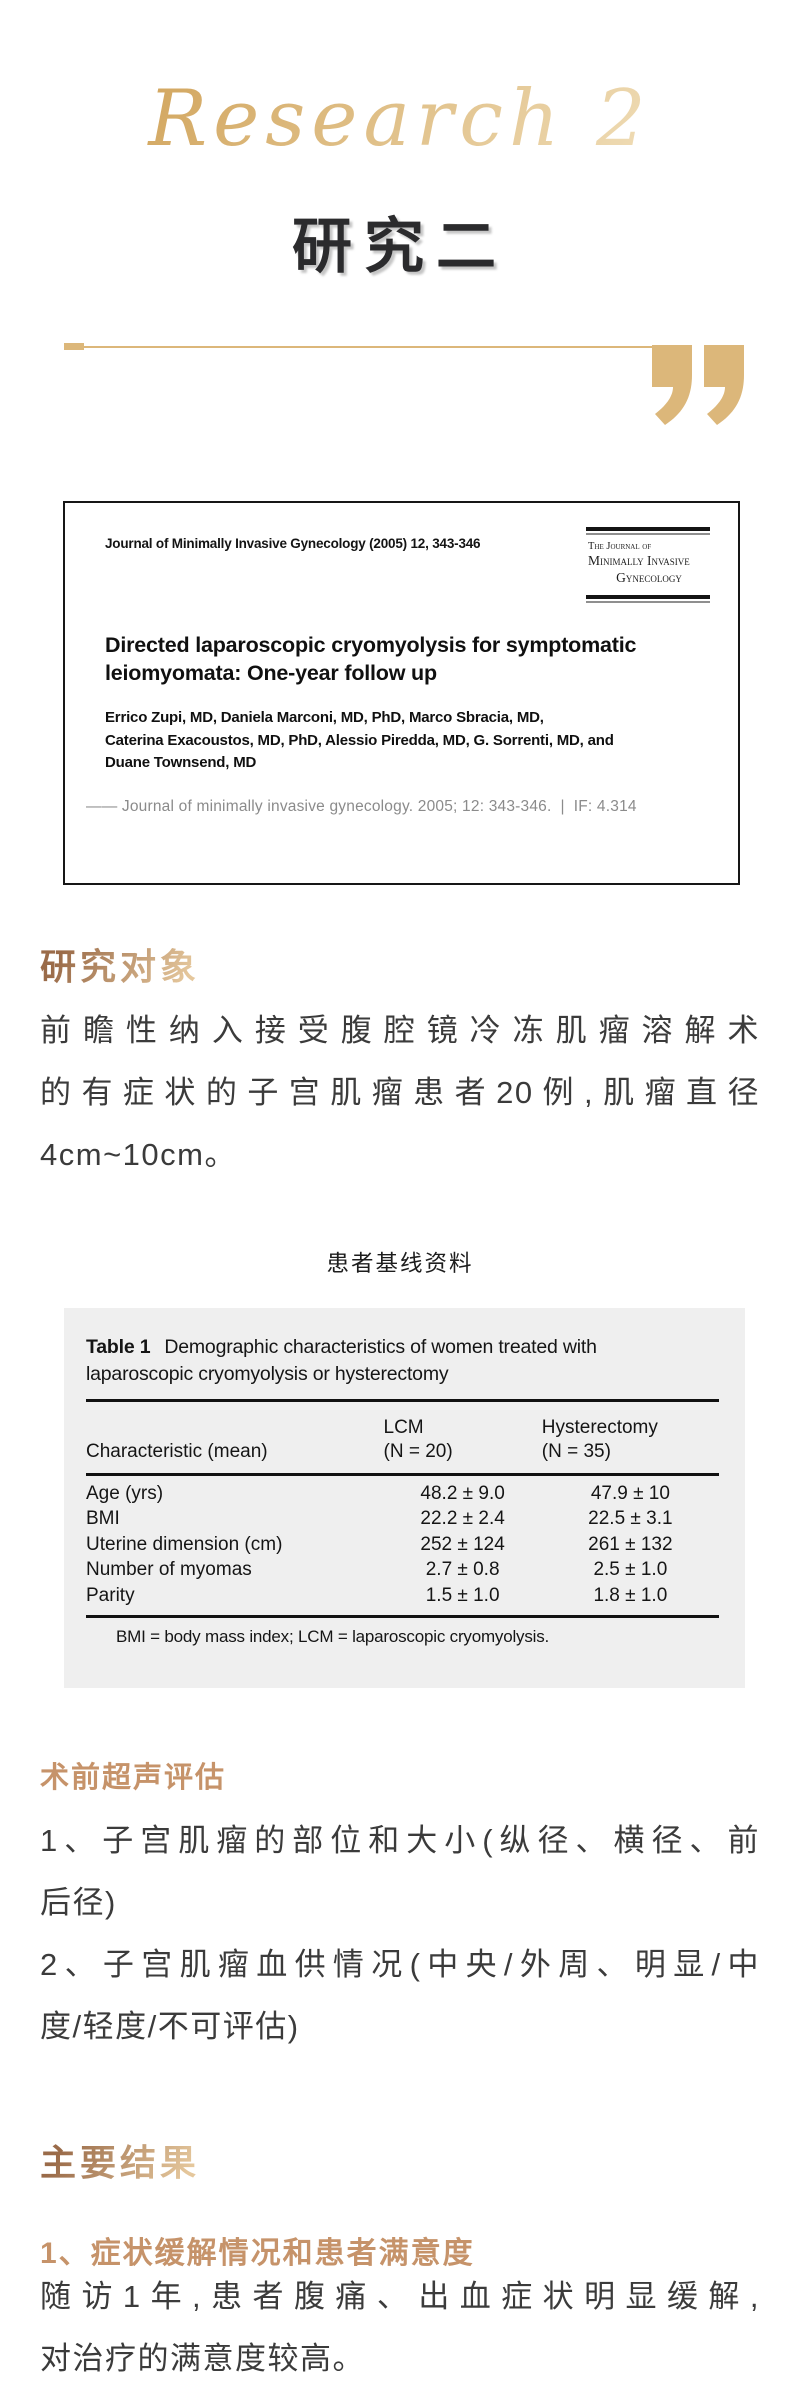 This screenshot has height=2407, width=800. Describe the element at coordinates (400, 247) in the screenshot. I see `page-title-cn: 研究二` at that location.